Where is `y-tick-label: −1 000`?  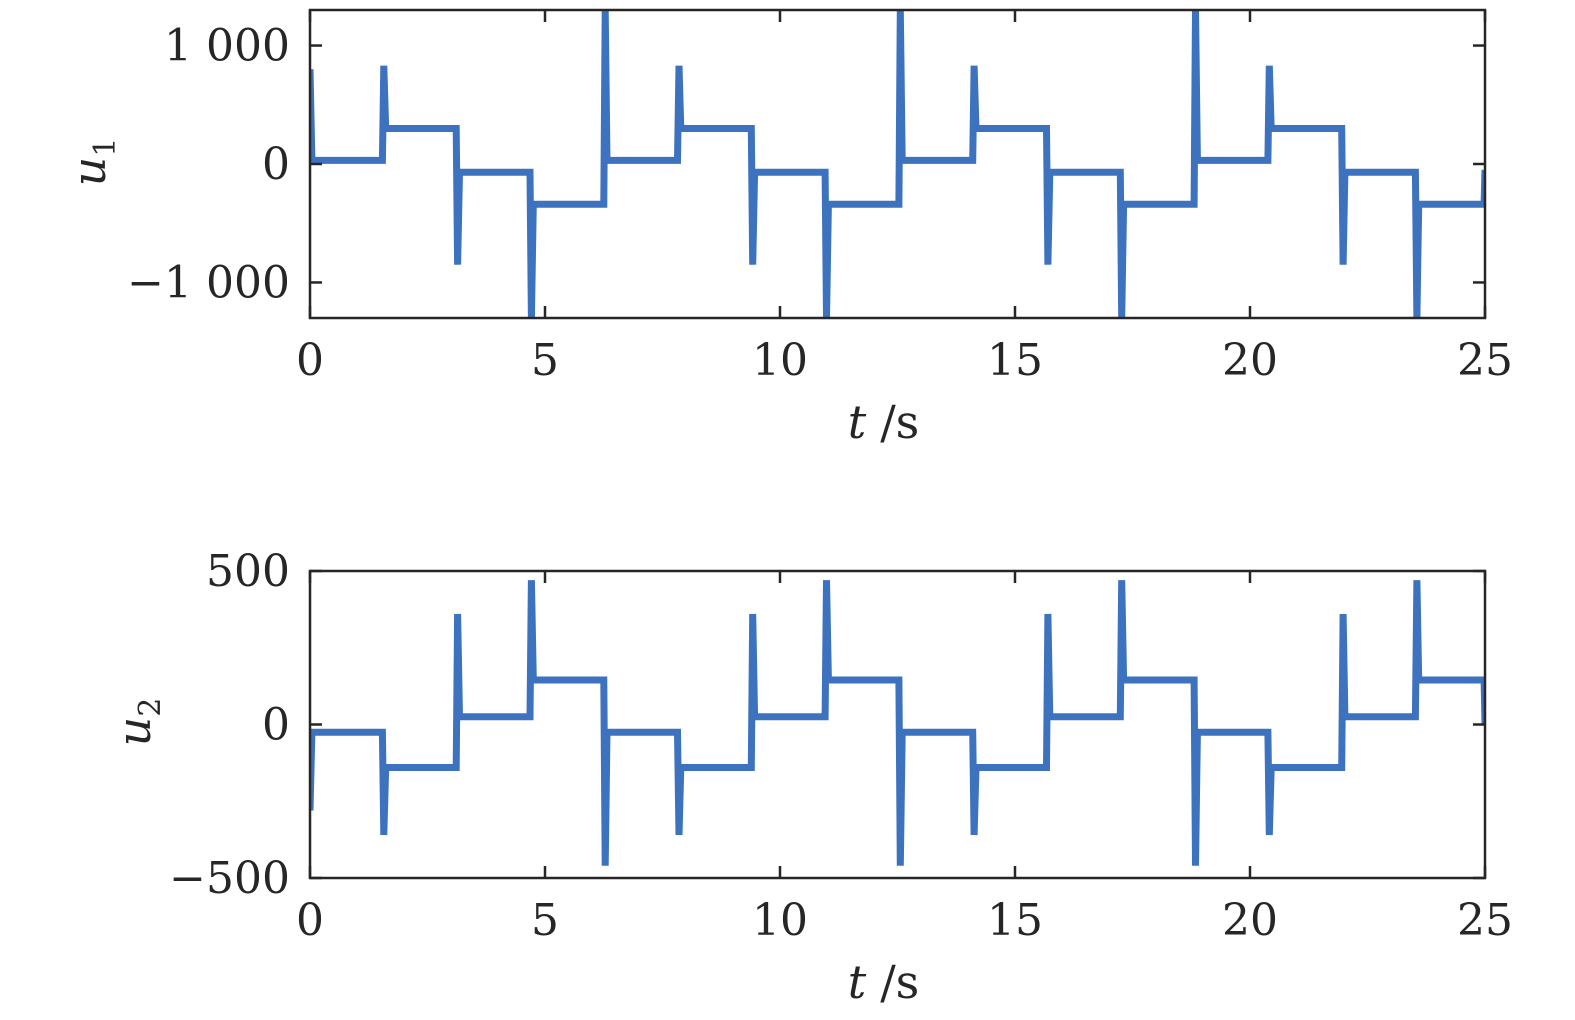
y-tick-label: −1 000 is located at coordinates (208, 282).